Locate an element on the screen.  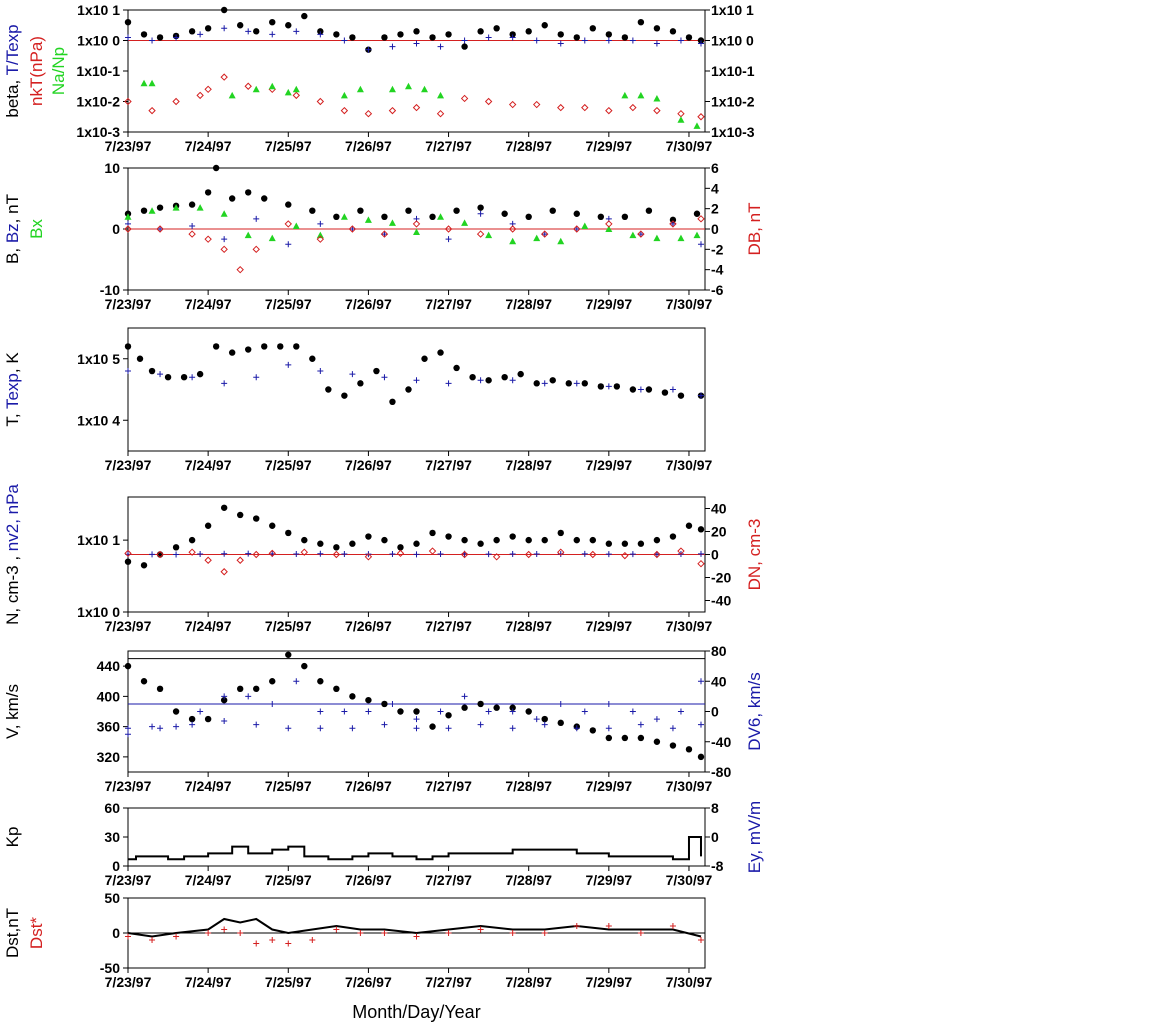
y2-tick-label: 1x10-2 is located at coordinates (733, 102).